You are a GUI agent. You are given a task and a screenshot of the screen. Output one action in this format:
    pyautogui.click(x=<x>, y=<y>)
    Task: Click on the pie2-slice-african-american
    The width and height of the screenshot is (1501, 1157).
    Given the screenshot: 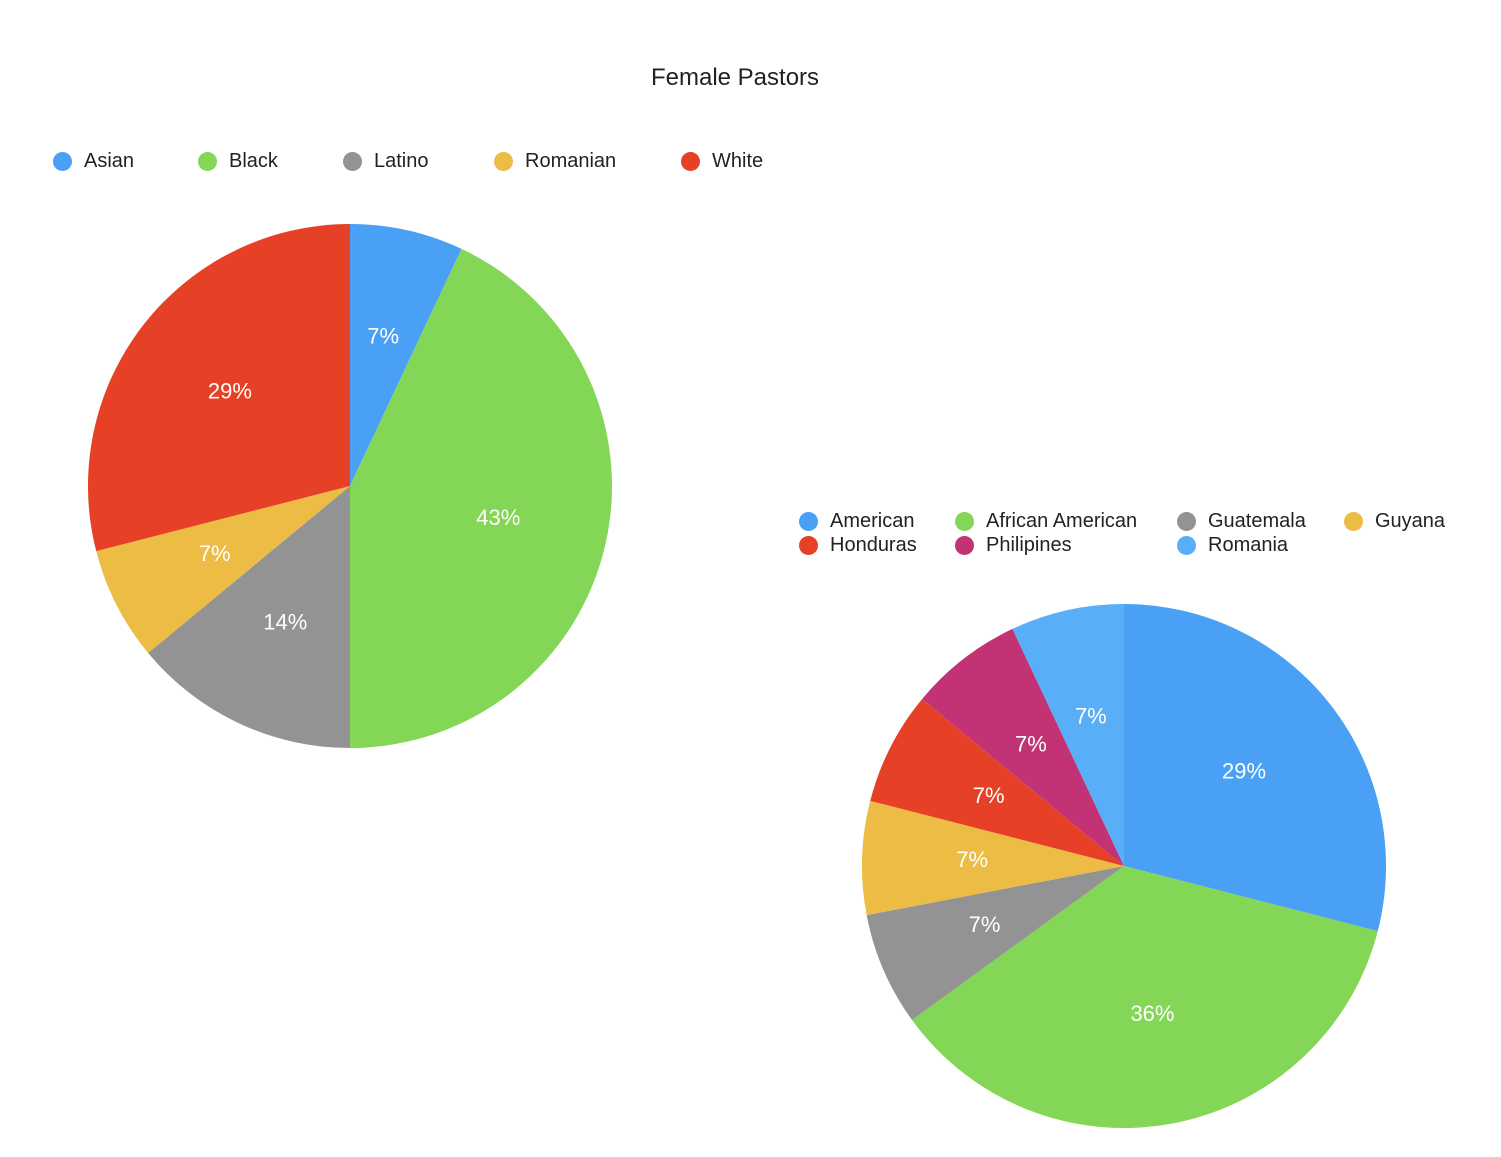 What is the action you would take?
    pyautogui.click(x=1145, y=997)
    